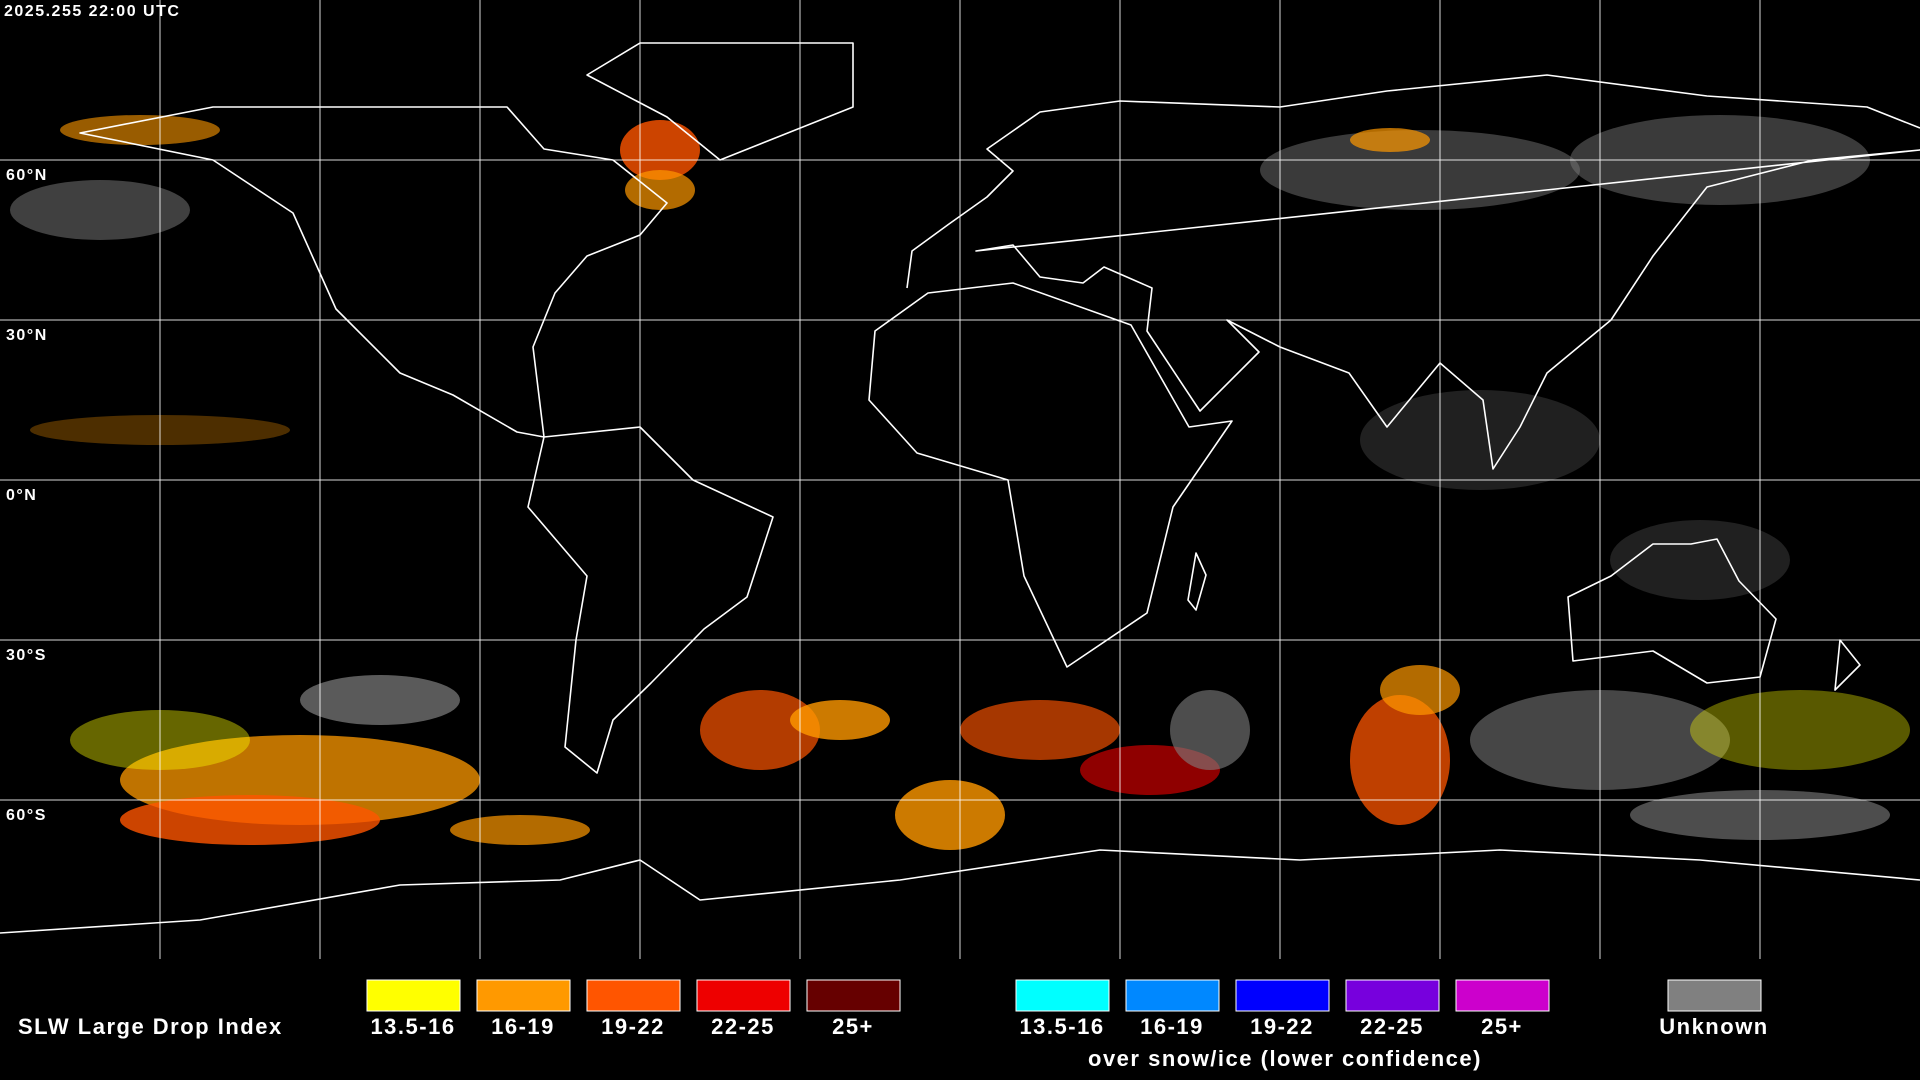  I want to click on lat-labels: 60°N 30°N 0°N 30°S 60°S, so click(27, 495).